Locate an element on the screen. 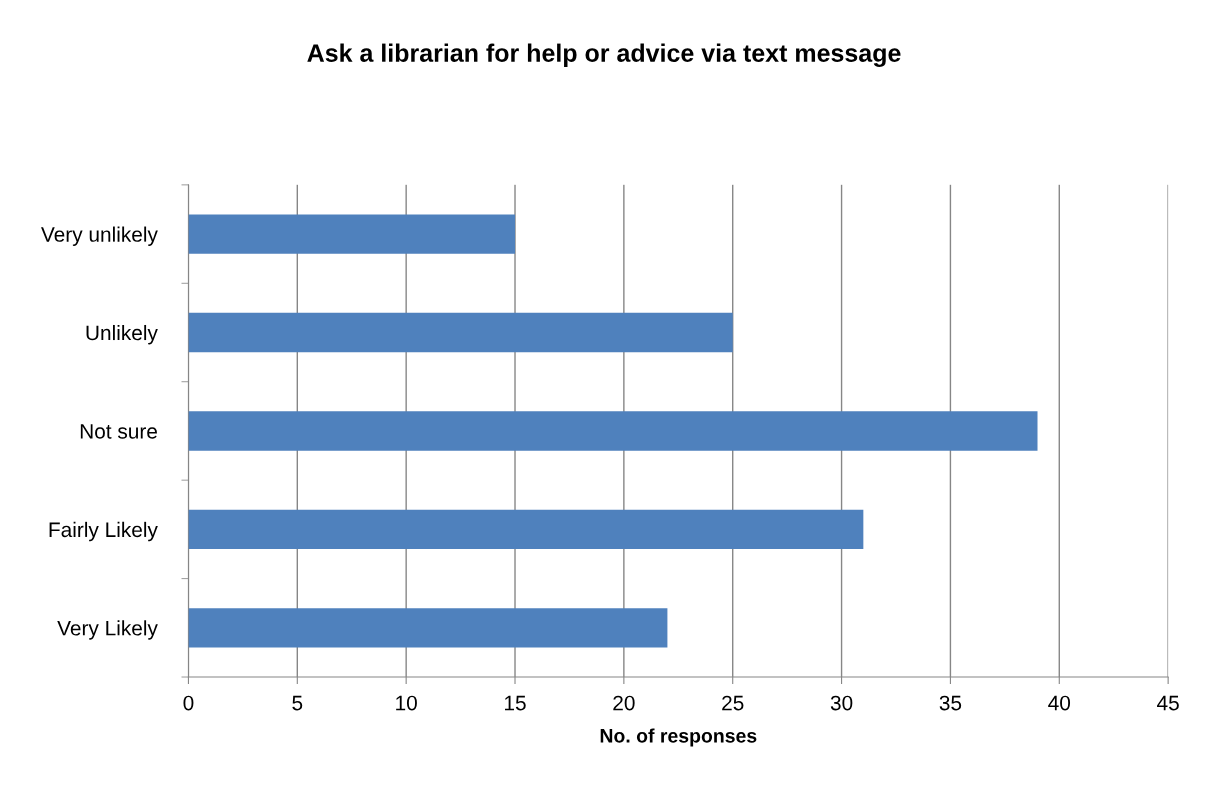 Image resolution: width=1208 pixels, height=790 pixels. y-tick-label: Not sure is located at coordinates (118, 431).